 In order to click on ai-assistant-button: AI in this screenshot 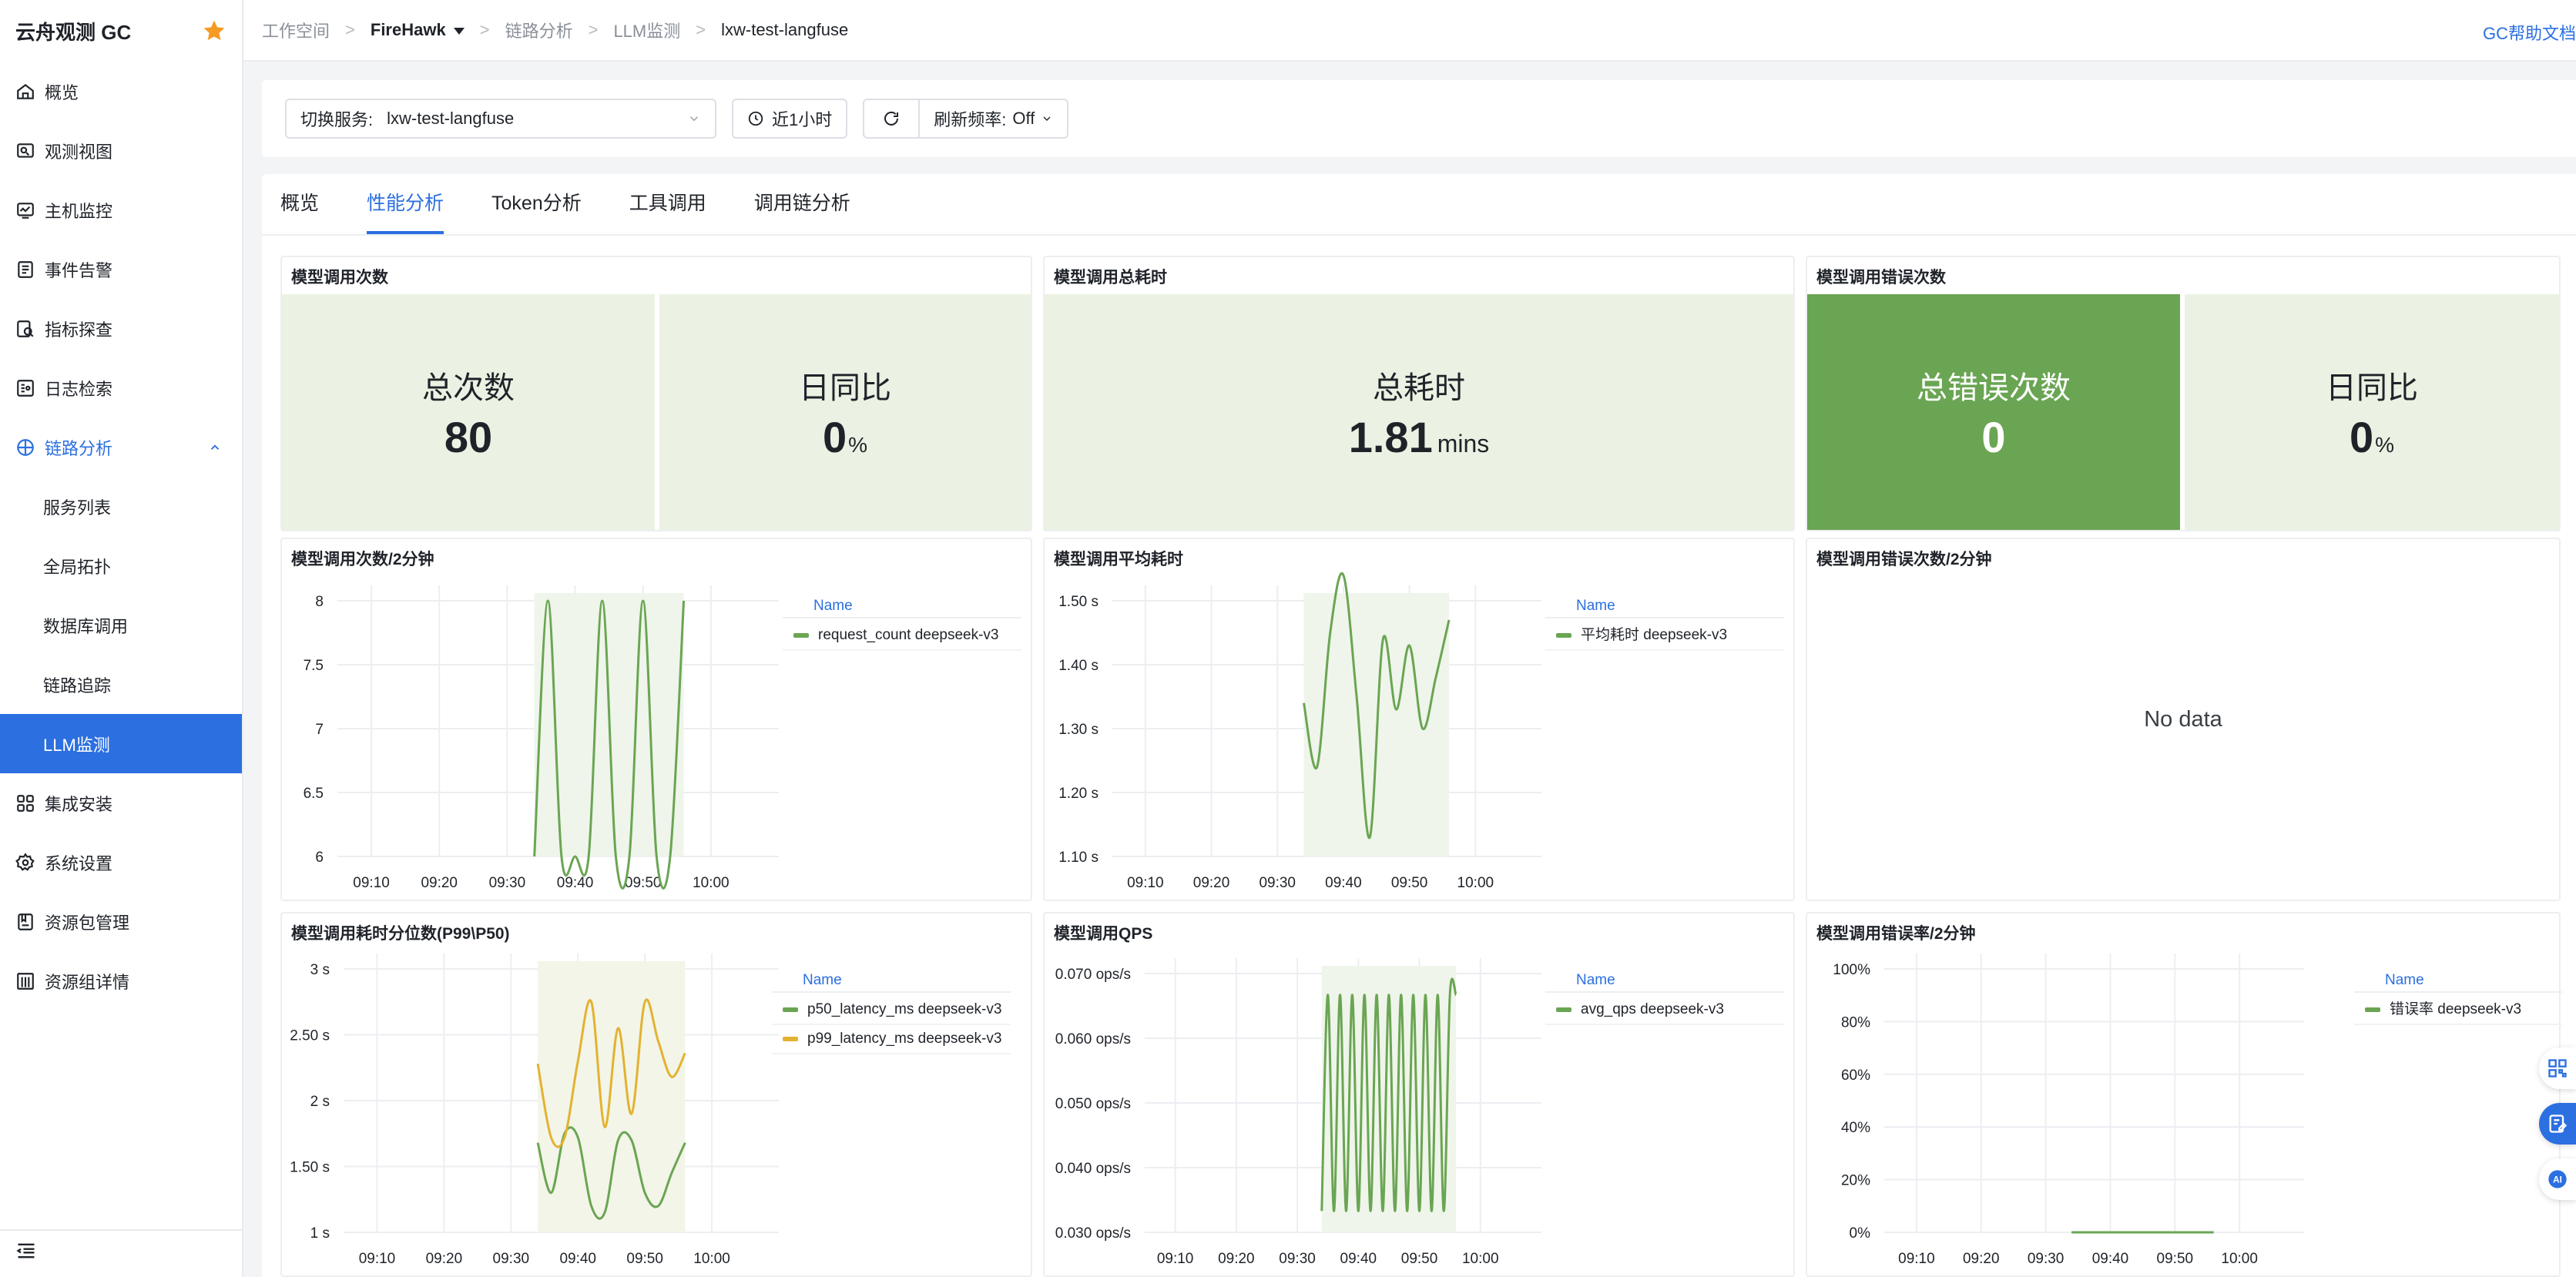, I will do `click(2557, 1179)`.